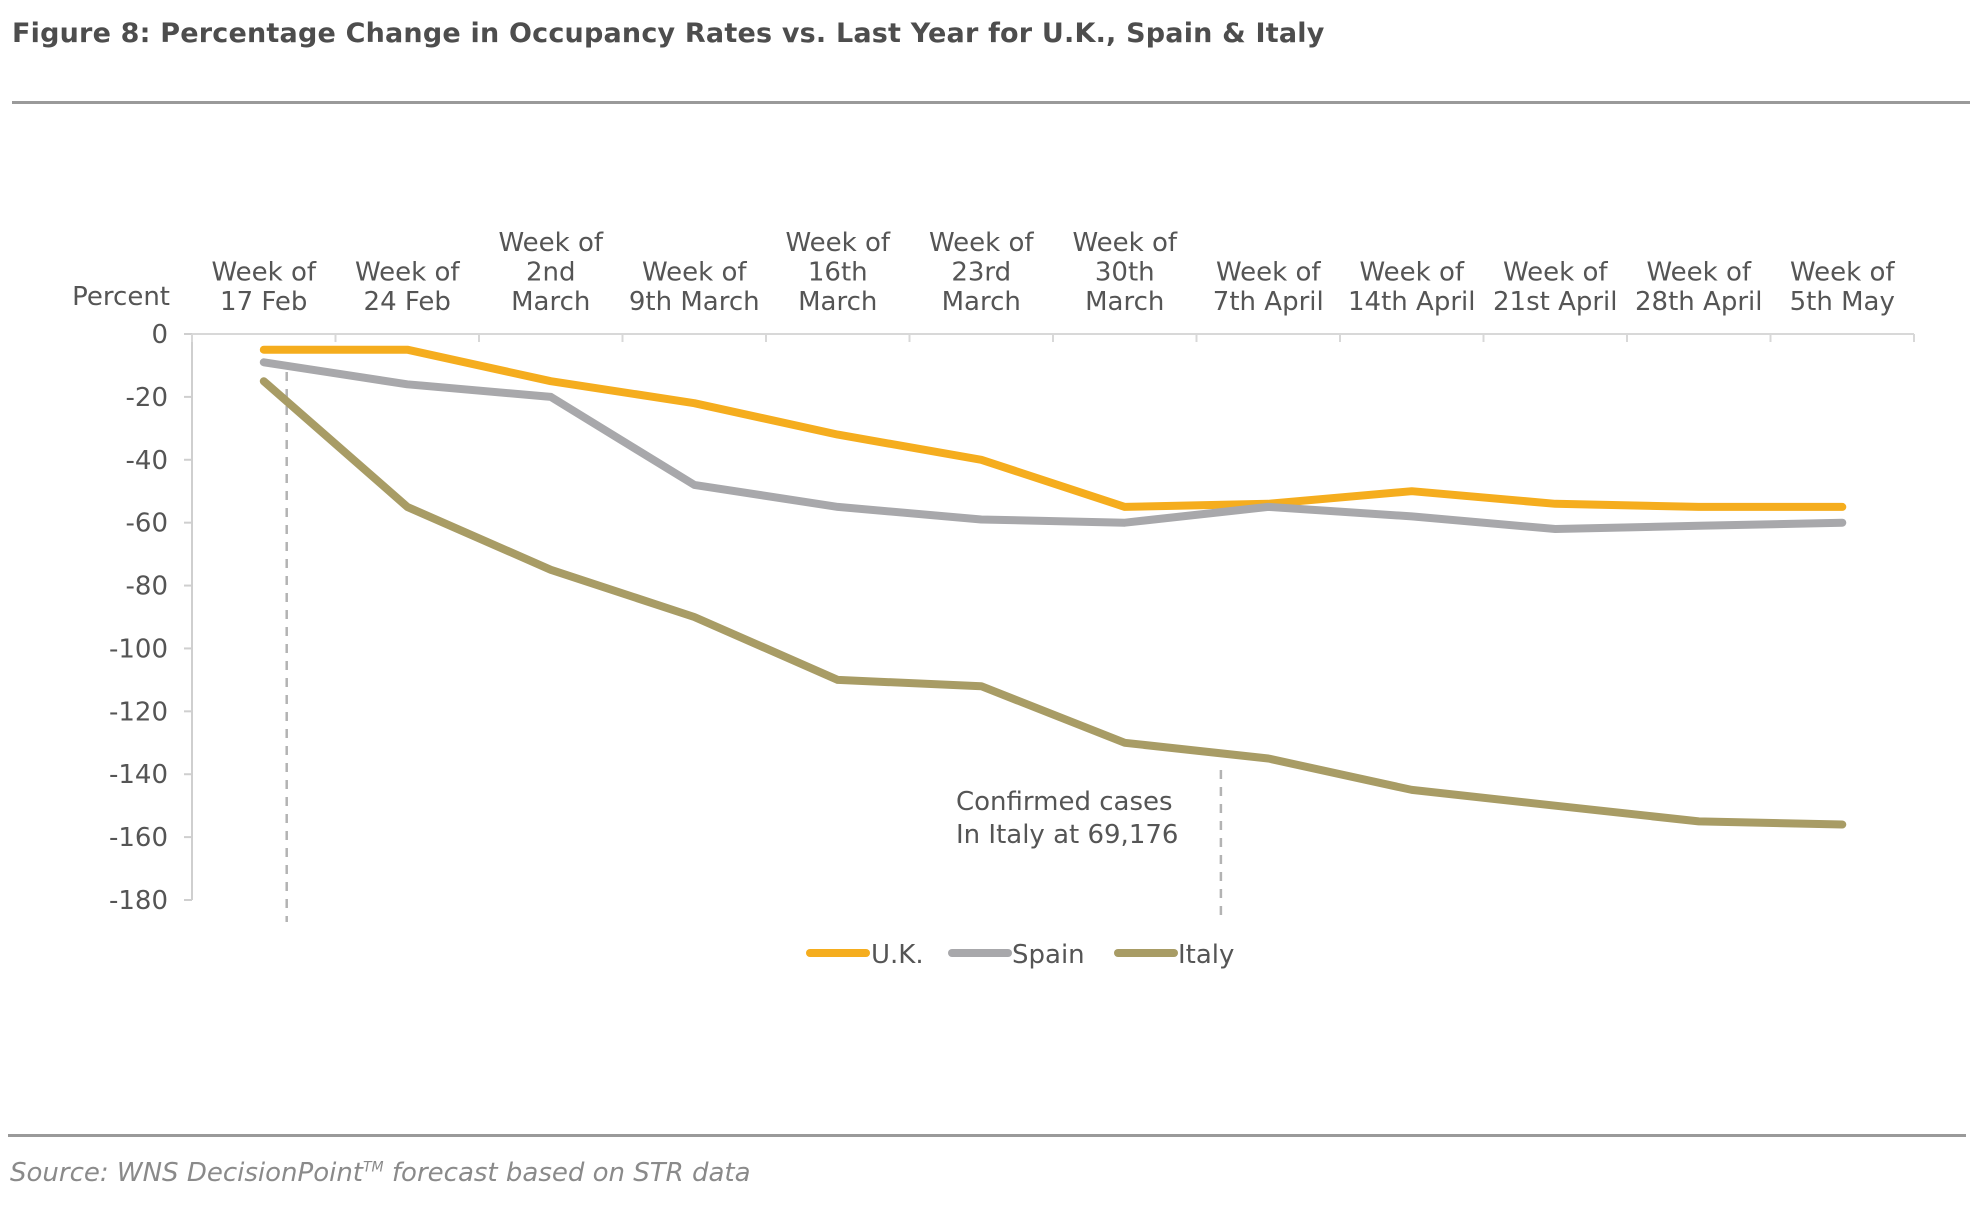 The width and height of the screenshot is (1974, 1207). What do you see at coordinates (1053, 428) in the screenshot?
I see `series-line-u-k` at bounding box center [1053, 428].